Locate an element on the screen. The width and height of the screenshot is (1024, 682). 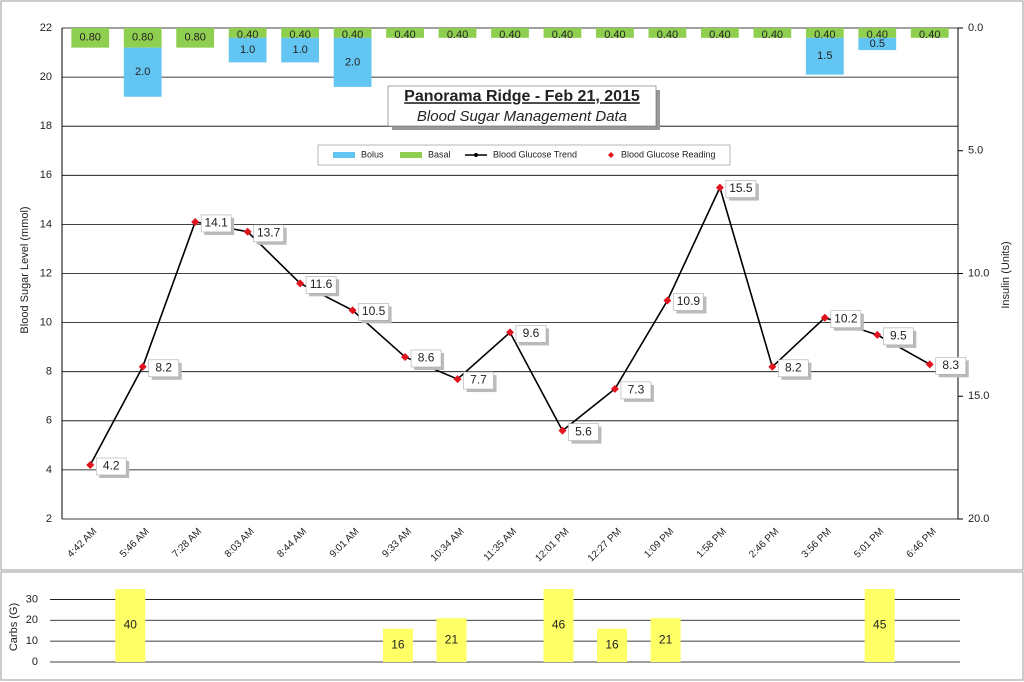
data-label: 7.3 is located at coordinates (636, 390).